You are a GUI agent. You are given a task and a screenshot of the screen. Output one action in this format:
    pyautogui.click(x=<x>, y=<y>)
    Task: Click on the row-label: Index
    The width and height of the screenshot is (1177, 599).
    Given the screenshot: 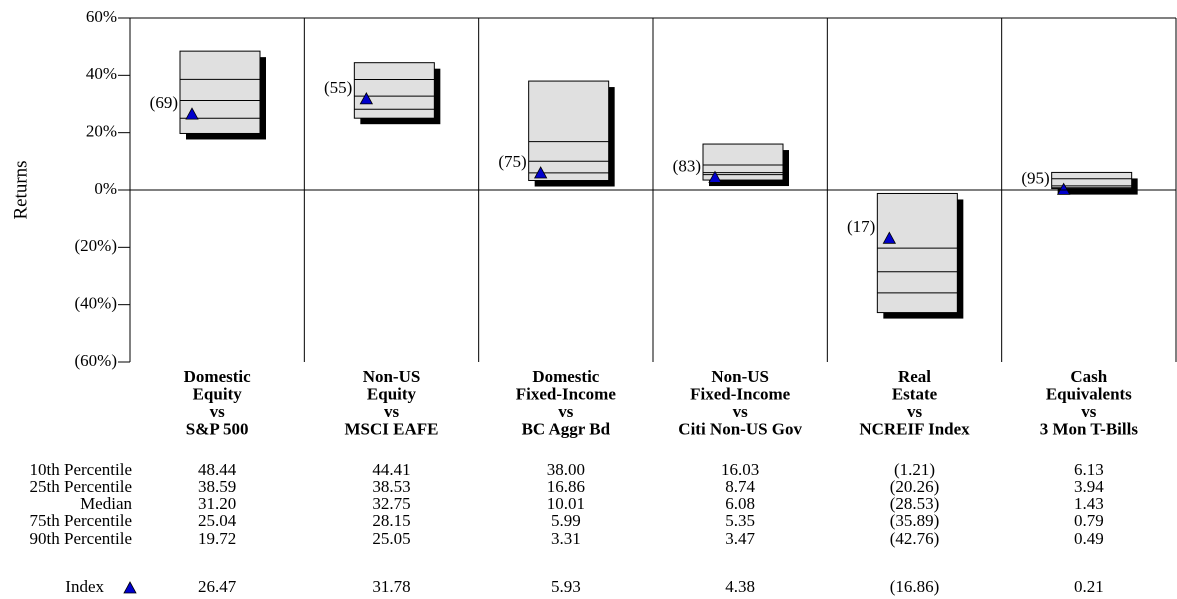 What is the action you would take?
    pyautogui.click(x=84, y=586)
    